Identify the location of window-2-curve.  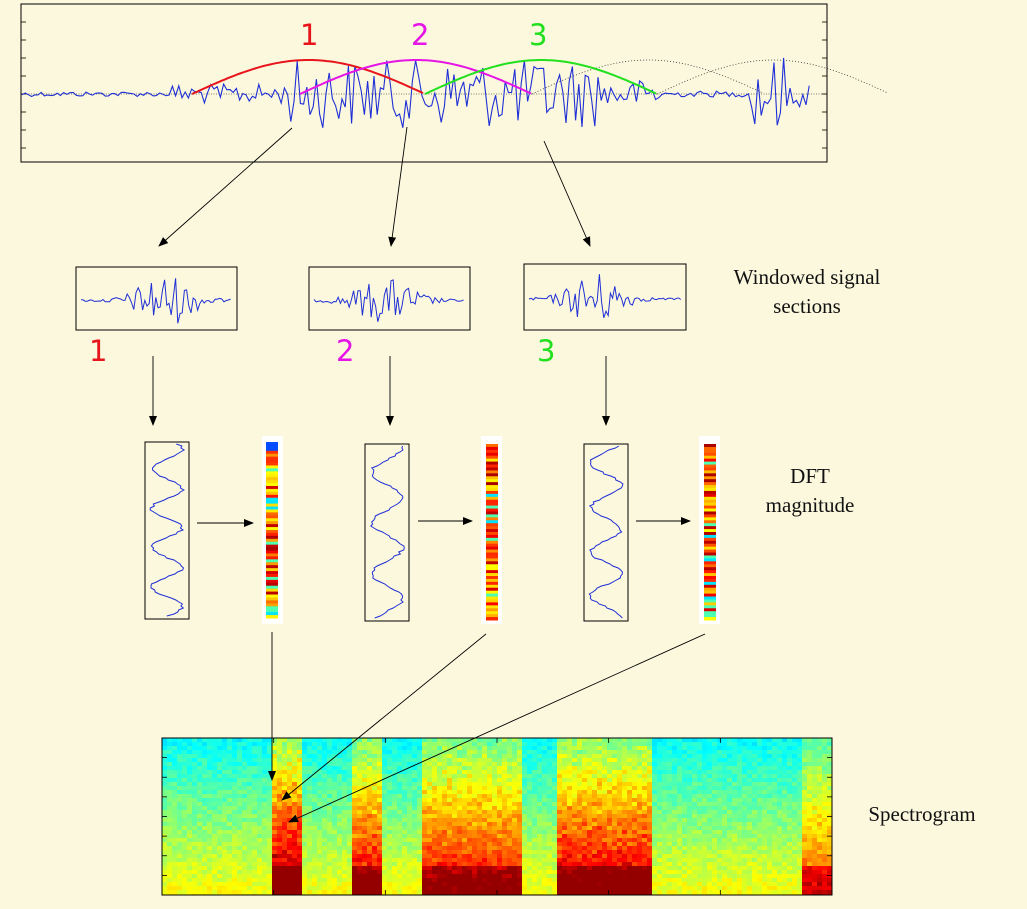
(415, 77).